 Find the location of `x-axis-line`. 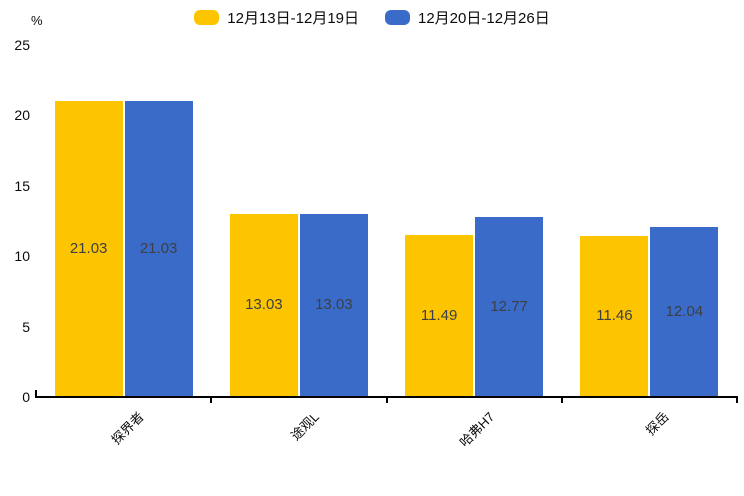

x-axis-line is located at coordinates (386, 397).